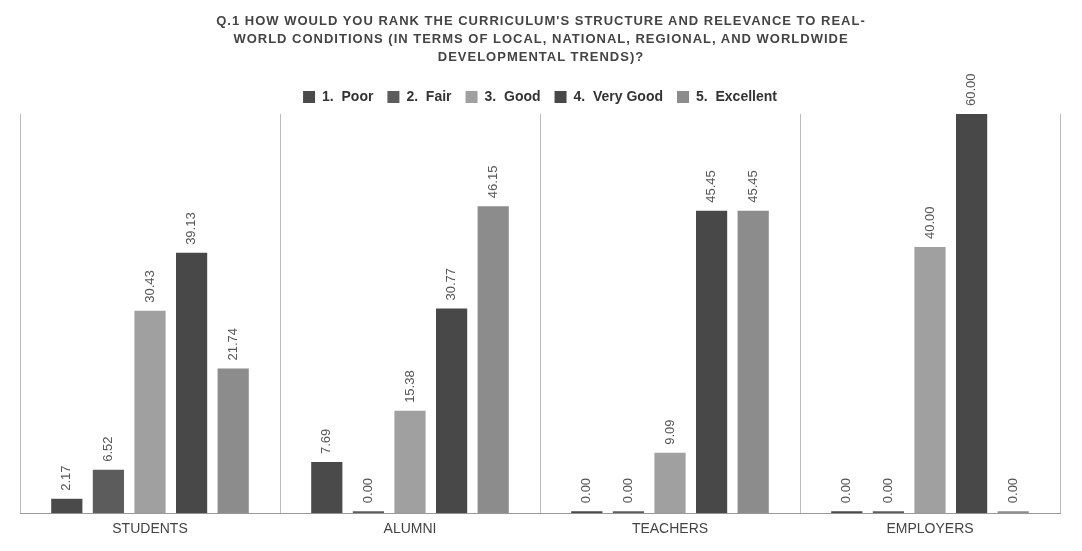 Image resolution: width=1082 pixels, height=551 pixels. Describe the element at coordinates (232, 344) in the screenshot. I see `data-label: 21.74` at that location.